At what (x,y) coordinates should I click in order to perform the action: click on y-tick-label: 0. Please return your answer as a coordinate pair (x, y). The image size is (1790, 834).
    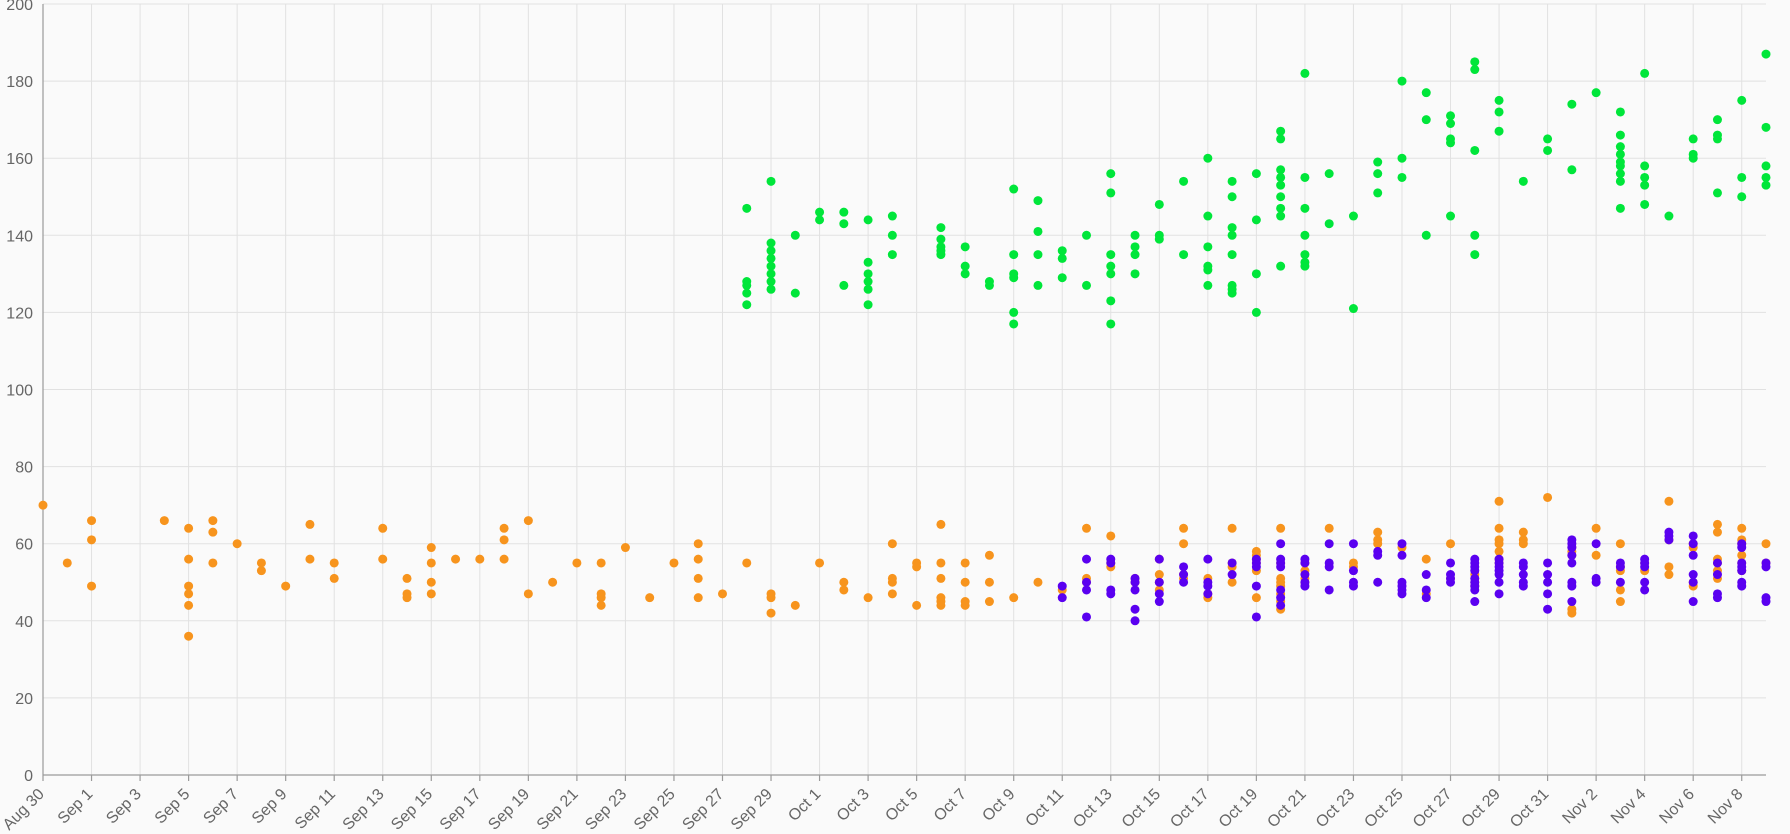
    Looking at the image, I should click on (28, 776).